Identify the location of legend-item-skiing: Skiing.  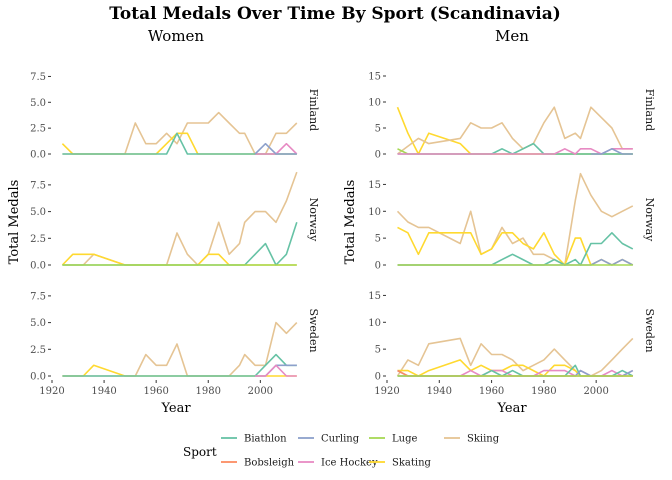
(472, 439).